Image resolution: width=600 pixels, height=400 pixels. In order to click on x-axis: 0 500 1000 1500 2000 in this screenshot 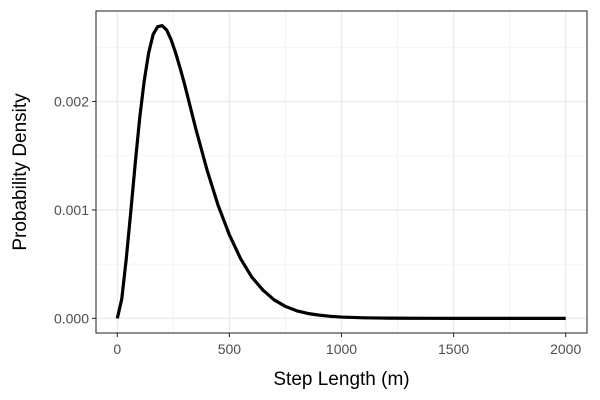, I will do `click(347, 345)`.